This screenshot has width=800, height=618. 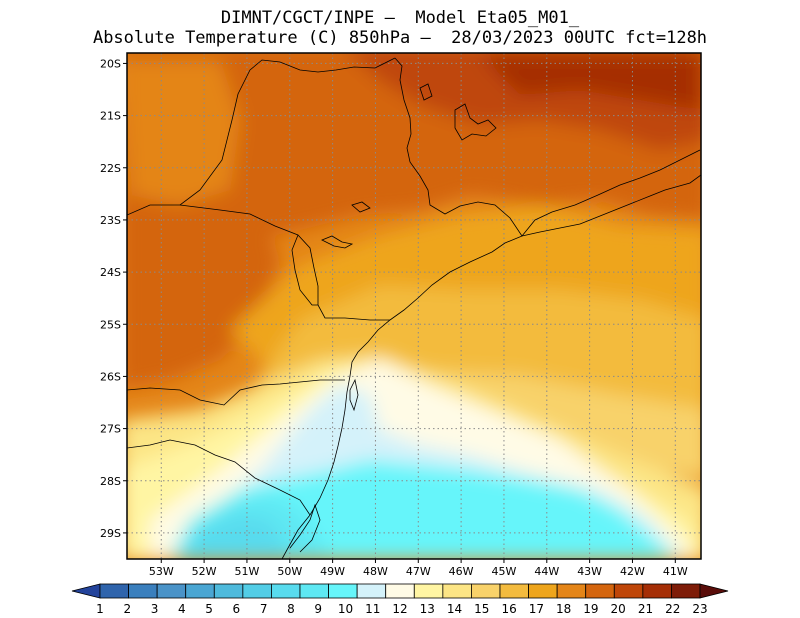 I want to click on lon-label: 44W, so click(x=546, y=571).